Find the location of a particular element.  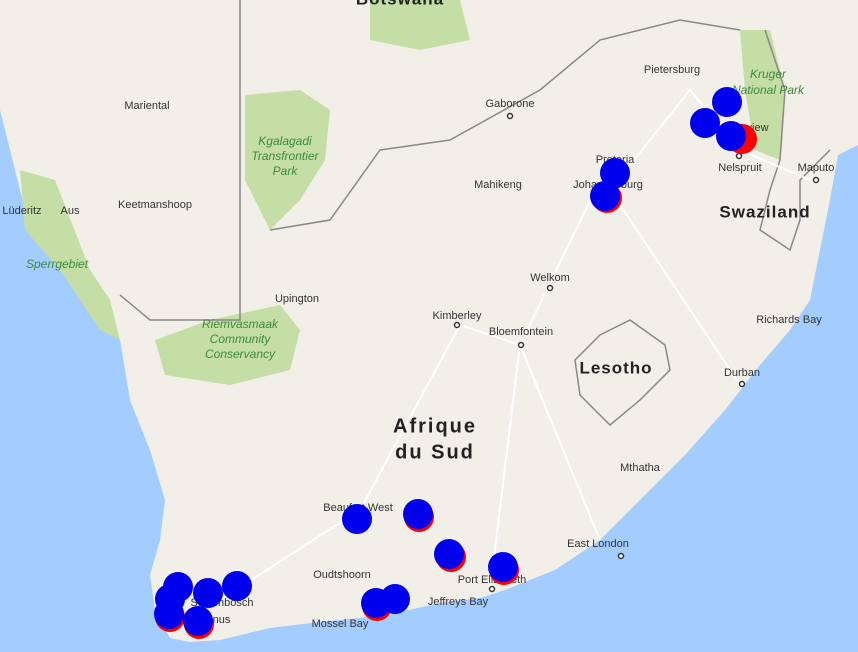

park-label: Conservancy is located at coordinates (240, 354).